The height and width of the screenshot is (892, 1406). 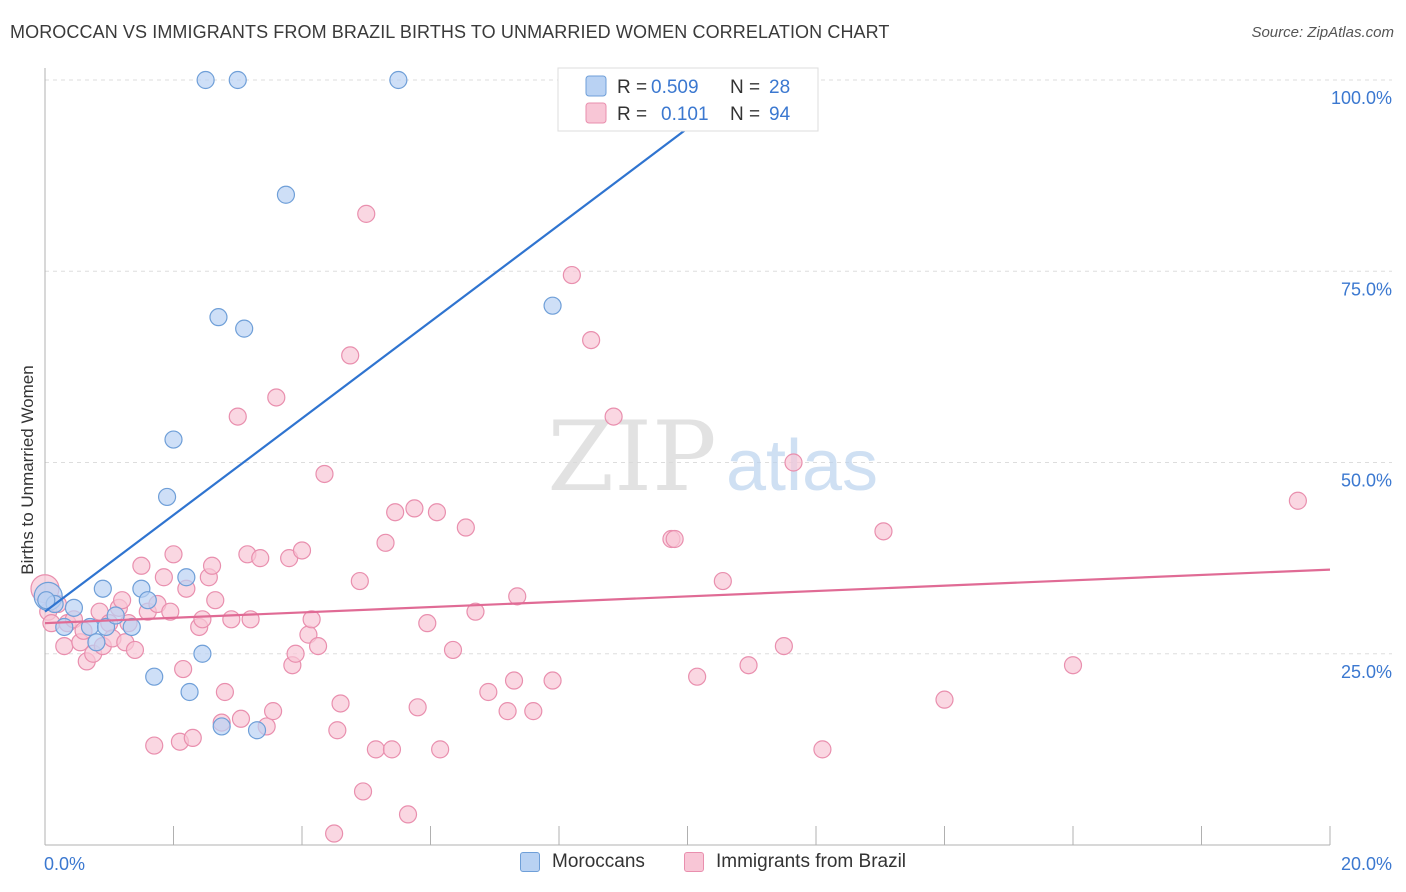 I want to click on stats-n-value-brazil: 94, so click(x=780, y=114).